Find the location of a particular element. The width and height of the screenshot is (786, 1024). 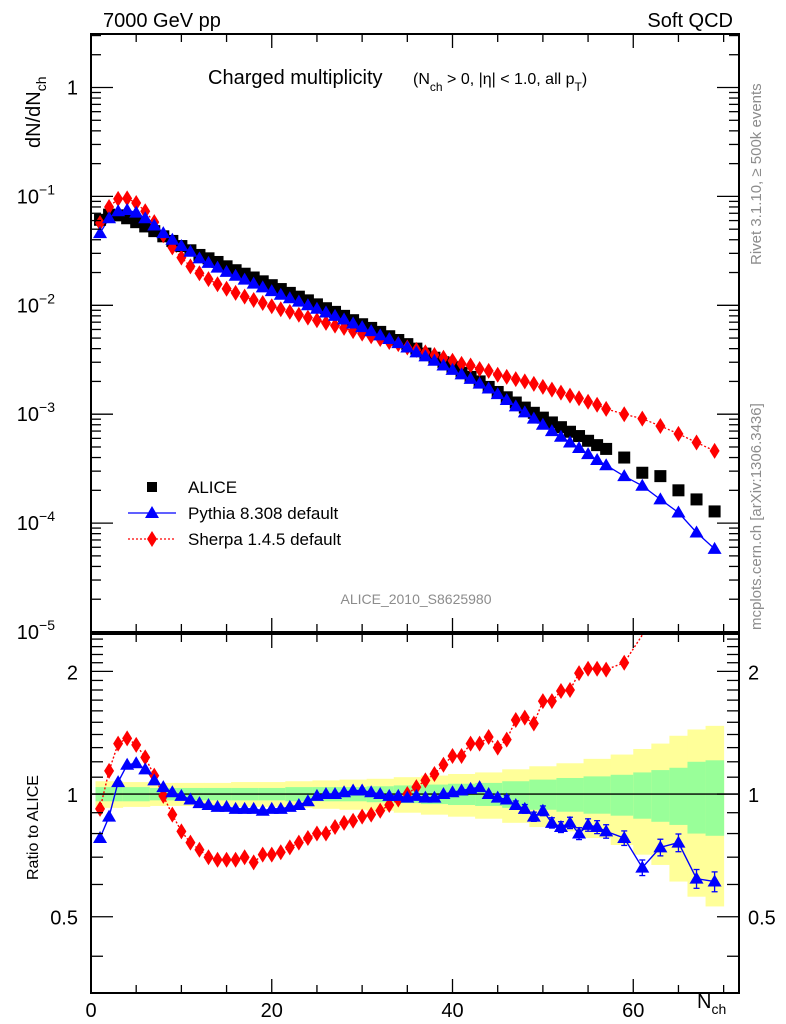

chart-title: Charged multiplicity is located at coordinates (295, 78).